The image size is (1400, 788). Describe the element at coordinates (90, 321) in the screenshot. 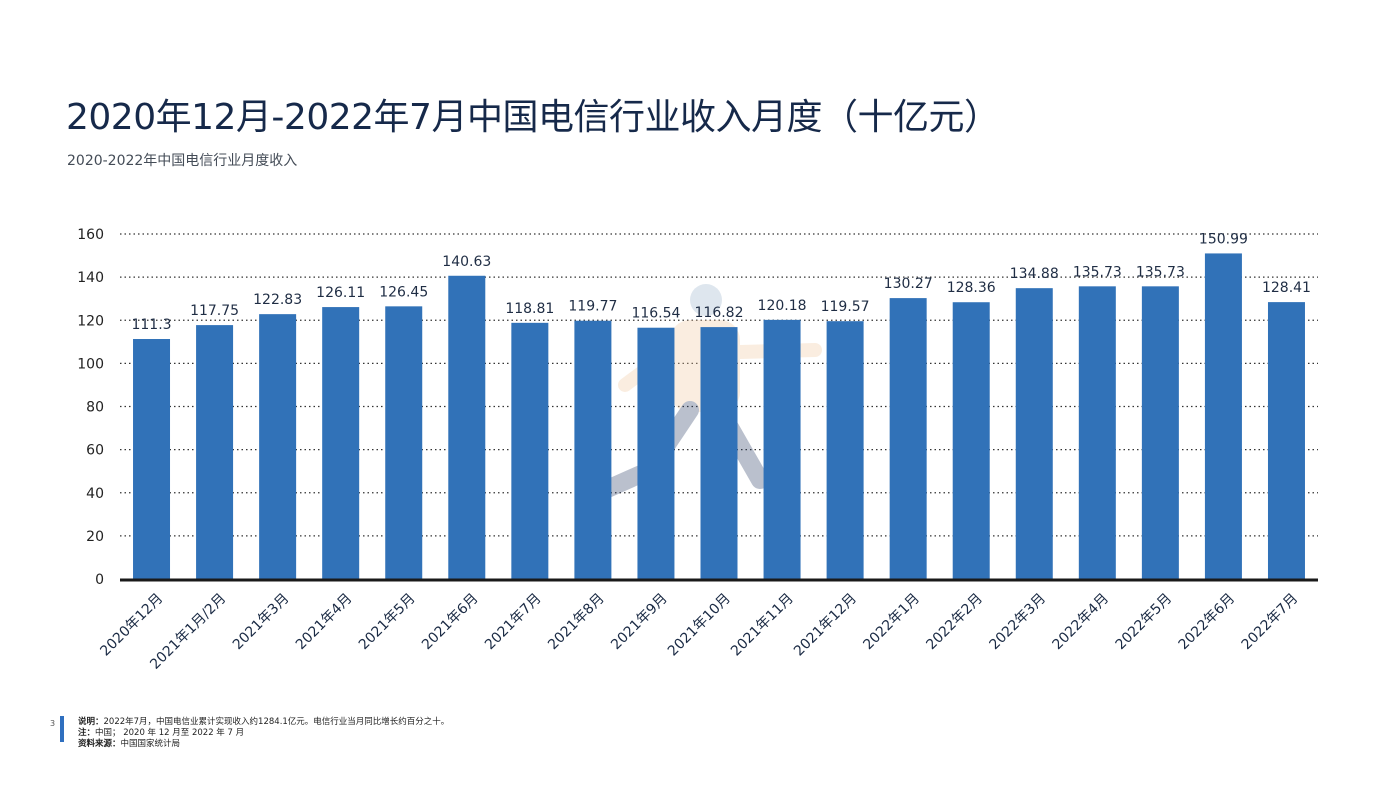

I see `y-tick-label: 120` at that location.